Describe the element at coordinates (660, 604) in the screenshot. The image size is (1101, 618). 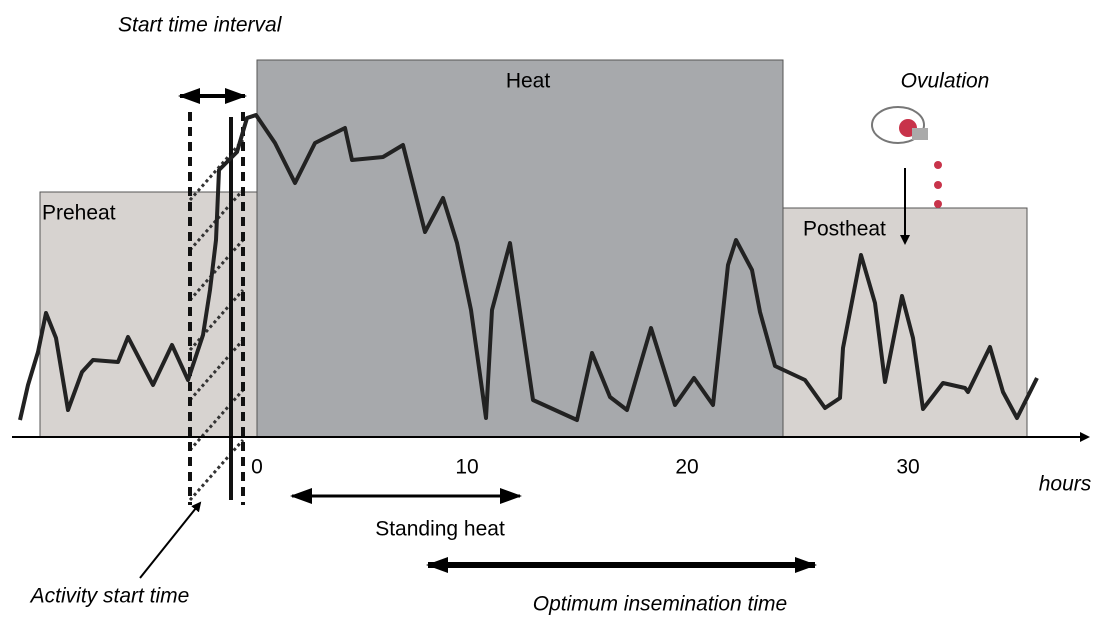
I see `insemination-label: Optimum insemination time` at that location.